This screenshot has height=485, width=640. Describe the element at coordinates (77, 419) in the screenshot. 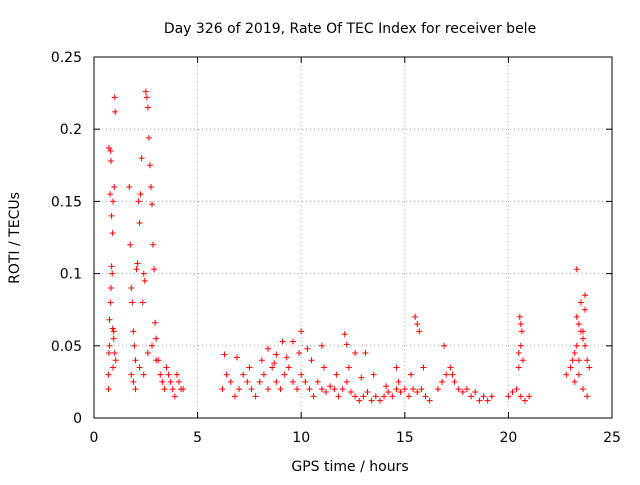

I see `y-tick-label: 0` at that location.